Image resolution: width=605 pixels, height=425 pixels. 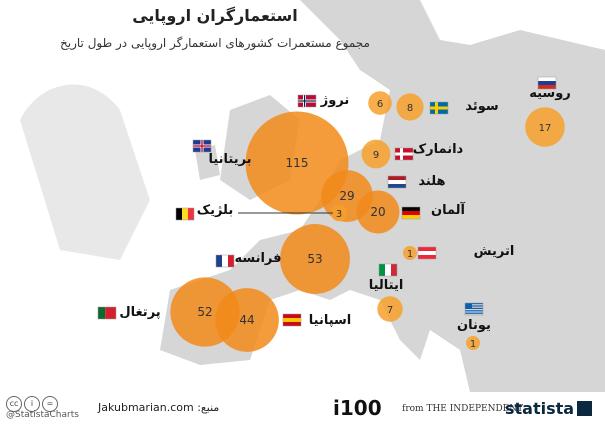 I want to click on country-label-gr: یونان, so click(x=474, y=325).